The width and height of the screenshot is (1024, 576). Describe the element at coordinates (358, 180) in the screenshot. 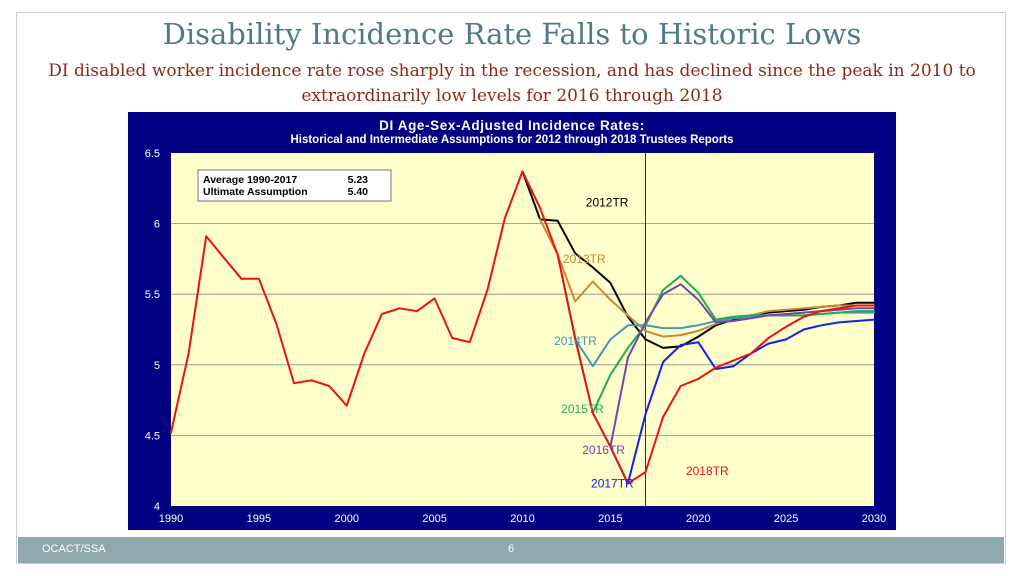

I see `legend-average-value: 5.23` at that location.